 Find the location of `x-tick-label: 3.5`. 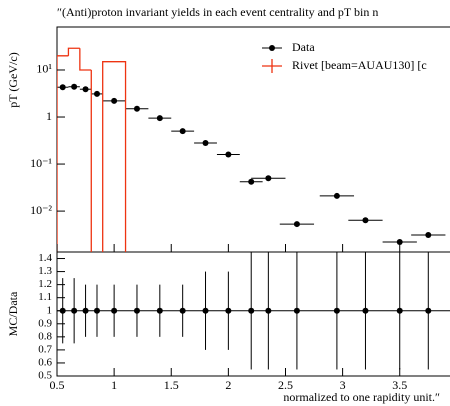

x-tick-label: 3.5 is located at coordinates (399, 385).